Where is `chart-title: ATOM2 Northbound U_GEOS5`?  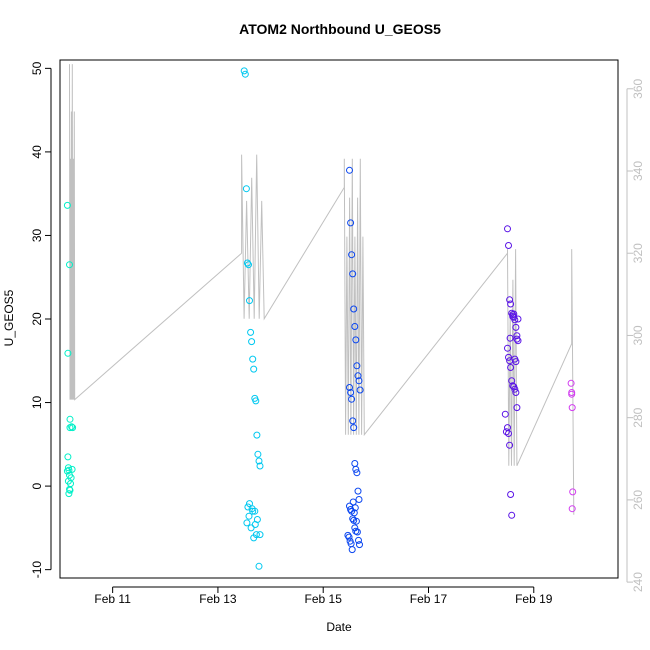
chart-title: ATOM2 Northbound U_GEOS5 is located at coordinates (340, 29).